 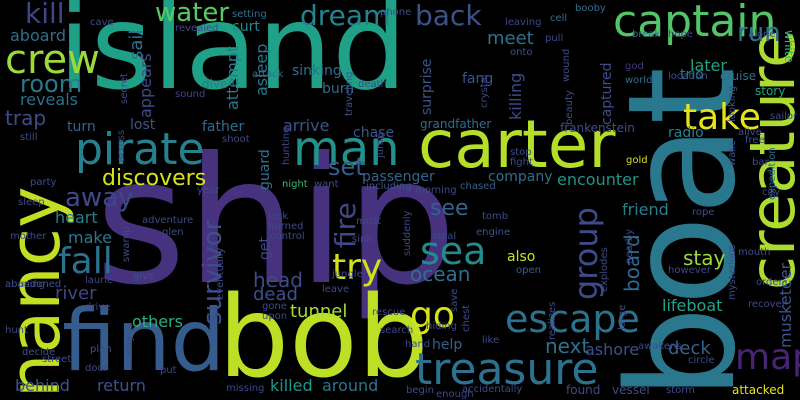 I want to click on word-gone: gone, so click(x=274, y=306).